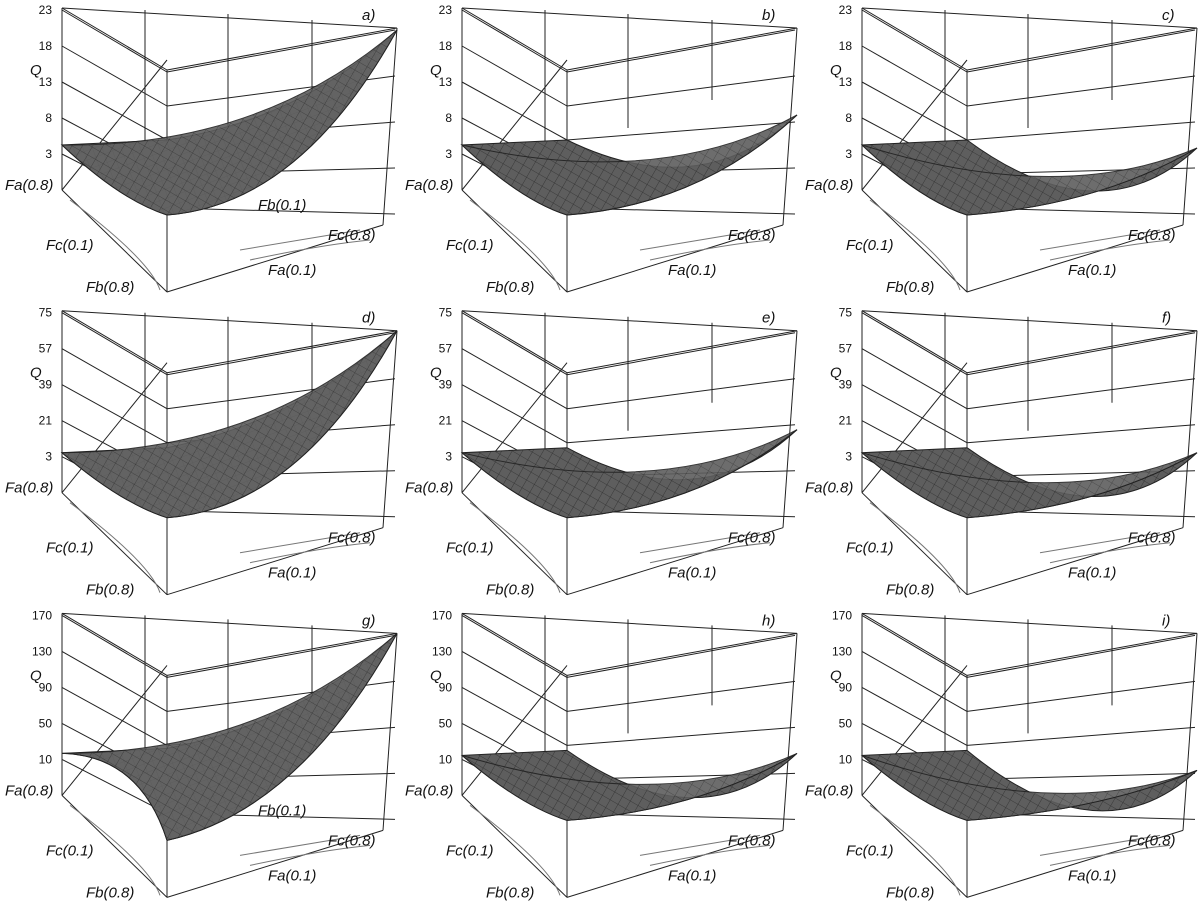 Image resolution: width=1200 pixels, height=913 pixels. I want to click on axis-label: Fc(0.8), so click(1152, 538).